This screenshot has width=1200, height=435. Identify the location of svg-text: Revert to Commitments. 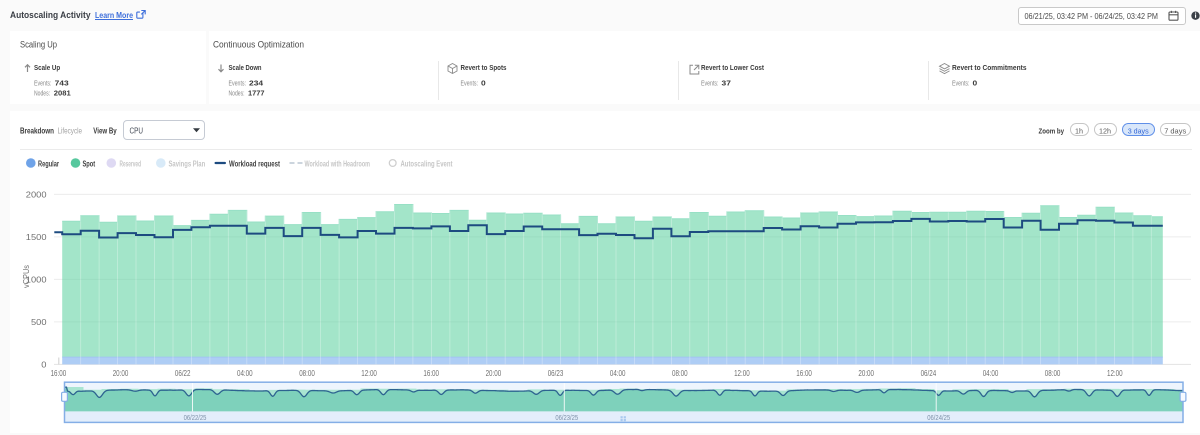
(989, 67).